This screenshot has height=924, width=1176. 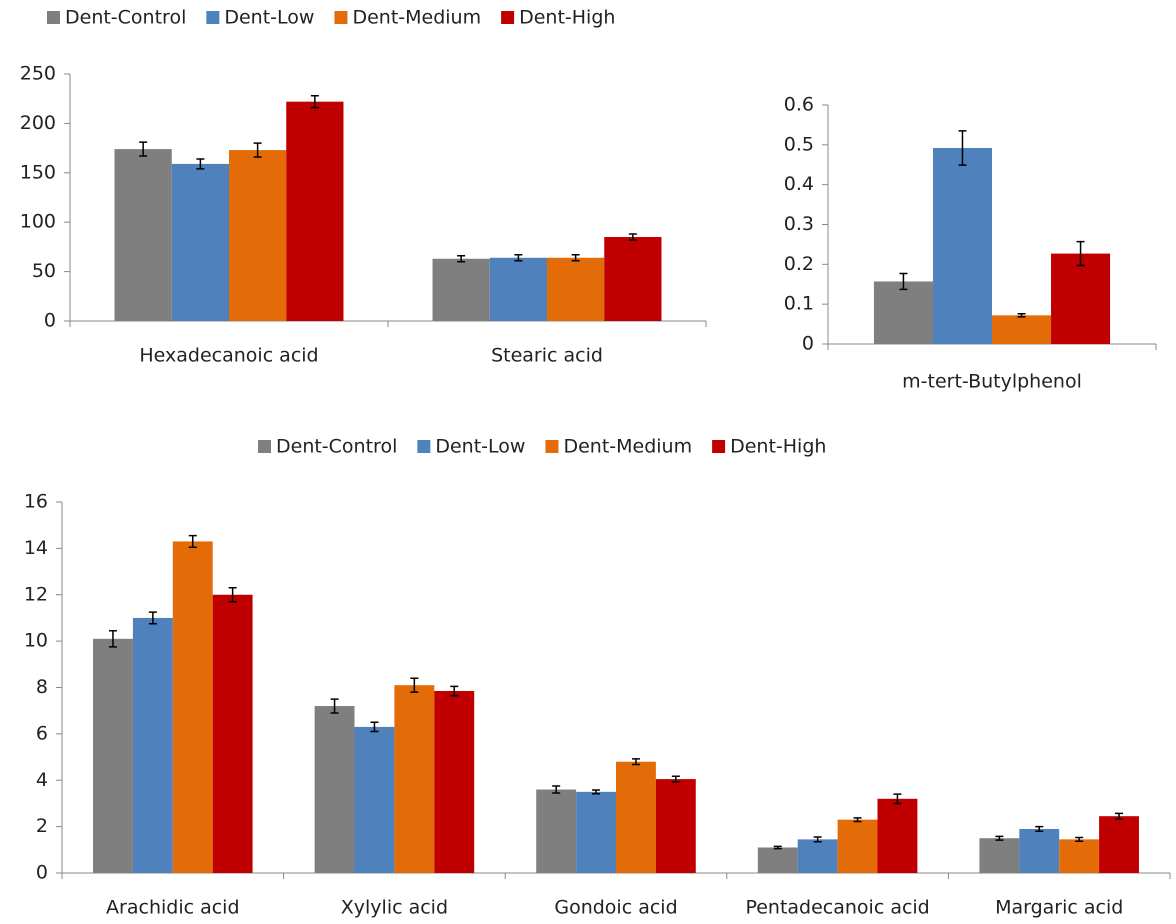 I want to click on y-tick-label: 2, so click(x=42, y=826).